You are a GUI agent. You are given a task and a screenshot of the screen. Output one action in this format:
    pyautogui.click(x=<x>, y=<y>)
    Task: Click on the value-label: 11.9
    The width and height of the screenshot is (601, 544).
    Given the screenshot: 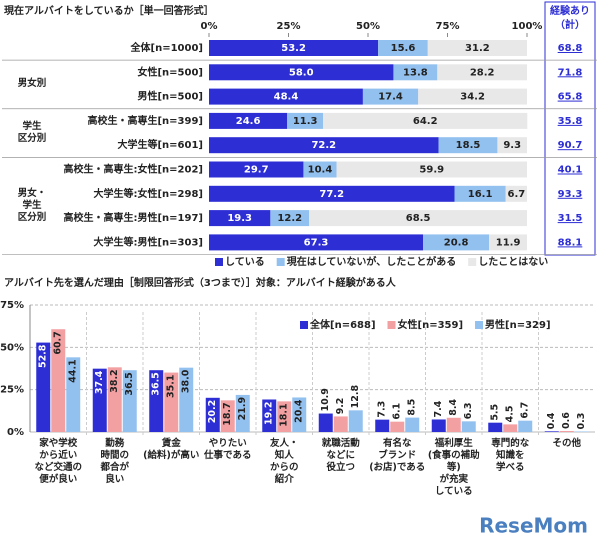 What is the action you would take?
    pyautogui.click(x=508, y=242)
    